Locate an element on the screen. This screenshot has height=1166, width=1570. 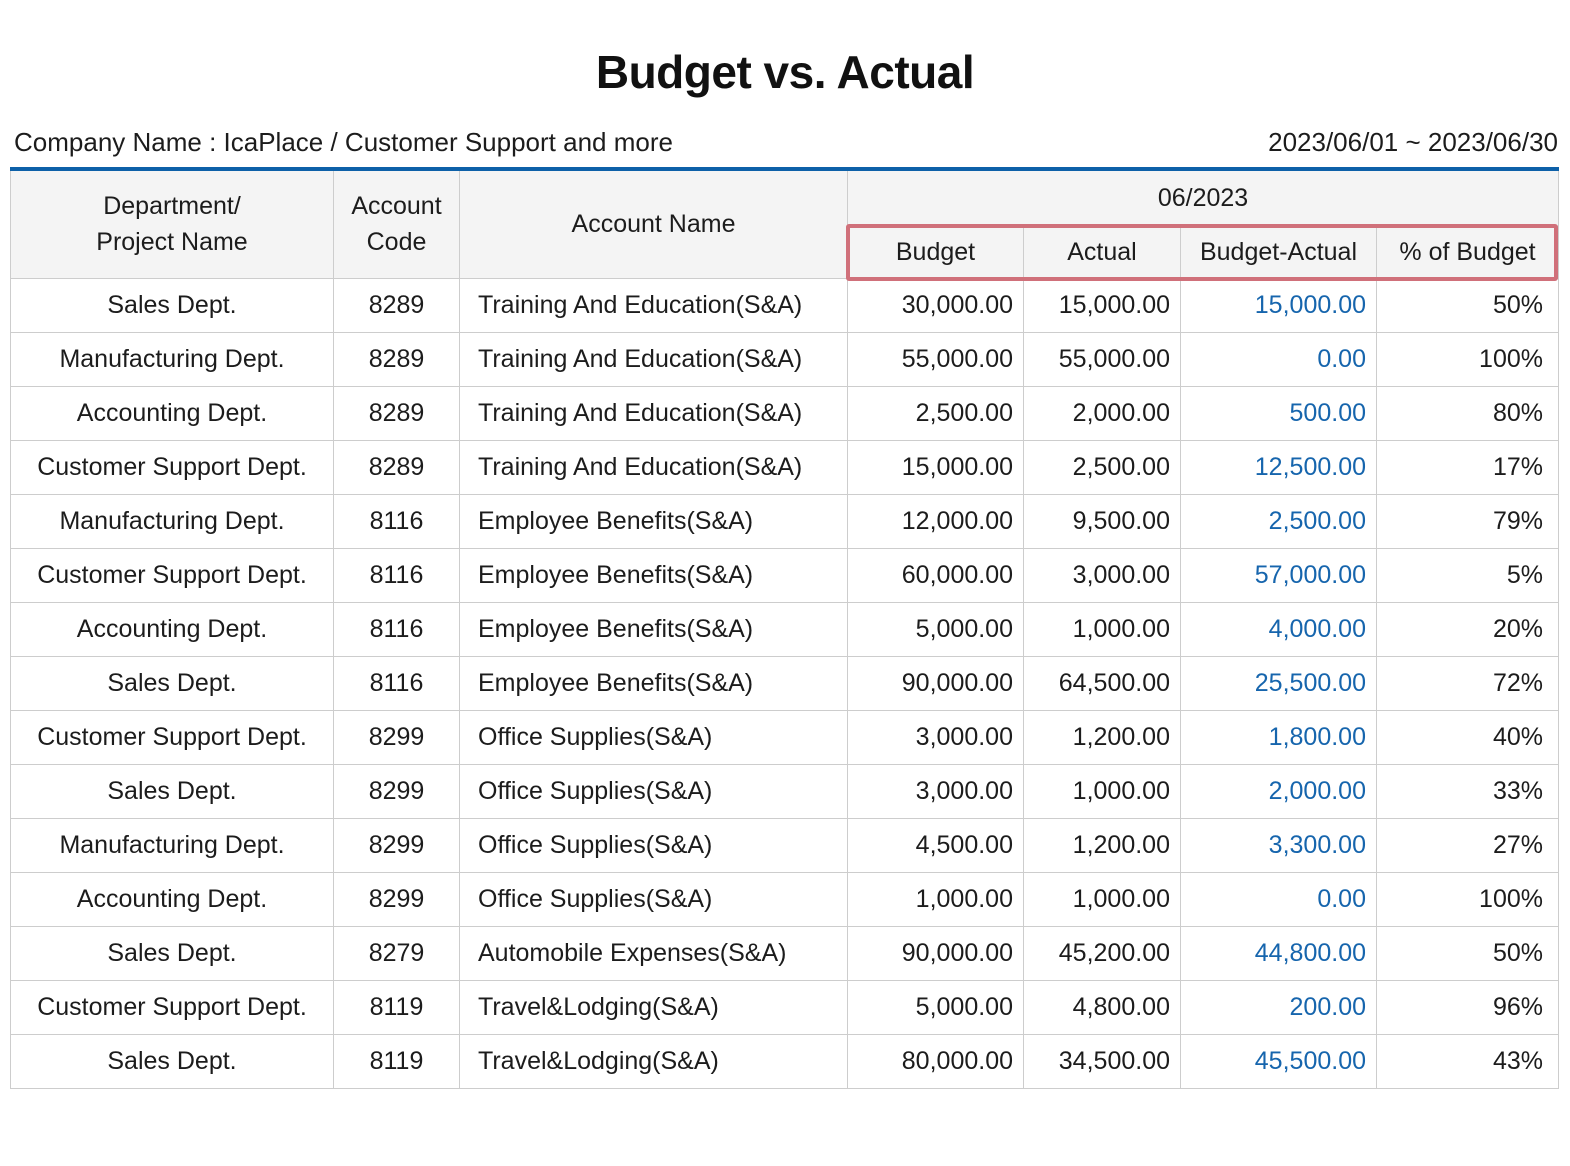
cell-account-name: Automobile Expenses(S&A) is located at coordinates (653, 954).